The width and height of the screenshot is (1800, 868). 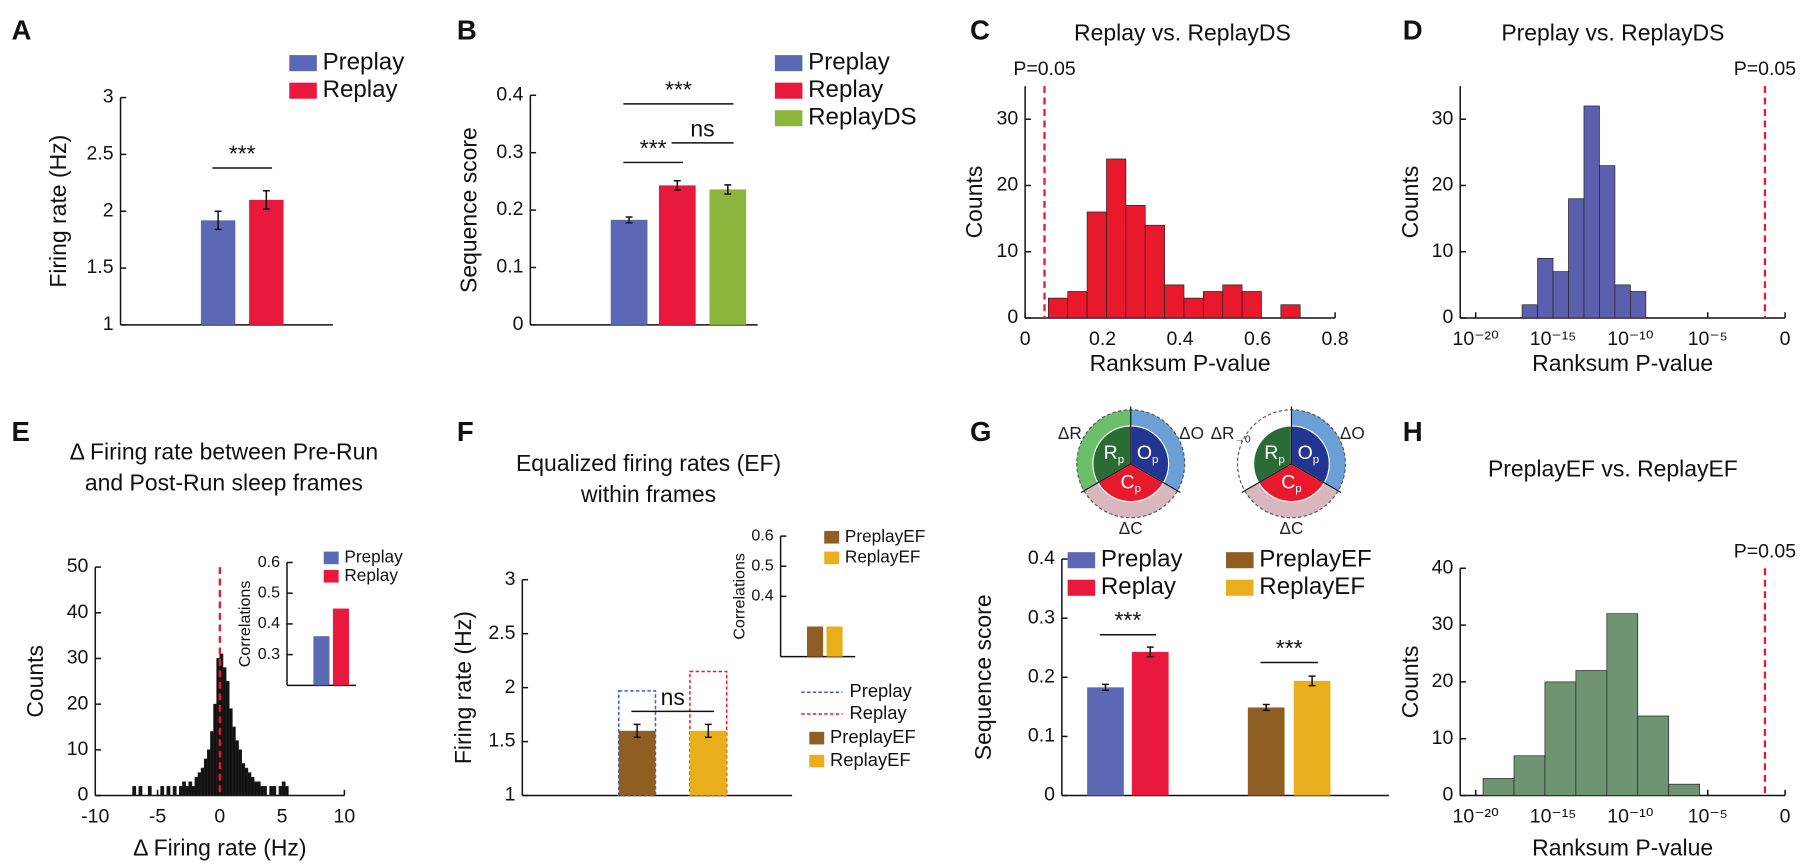 What do you see at coordinates (1288, 482) in the screenshot?
I see `schematic-inner-label-main: C` at bounding box center [1288, 482].